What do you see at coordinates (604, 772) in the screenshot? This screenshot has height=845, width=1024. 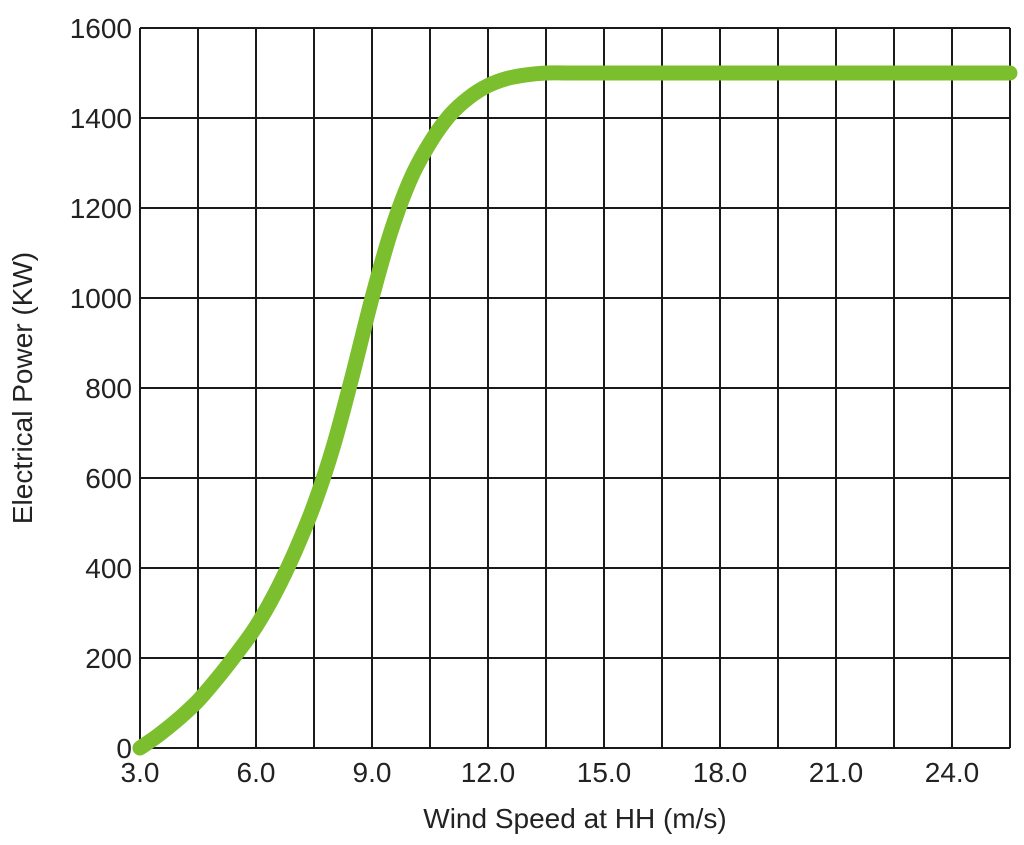 I see `x-tick-label: 15.0` at bounding box center [604, 772].